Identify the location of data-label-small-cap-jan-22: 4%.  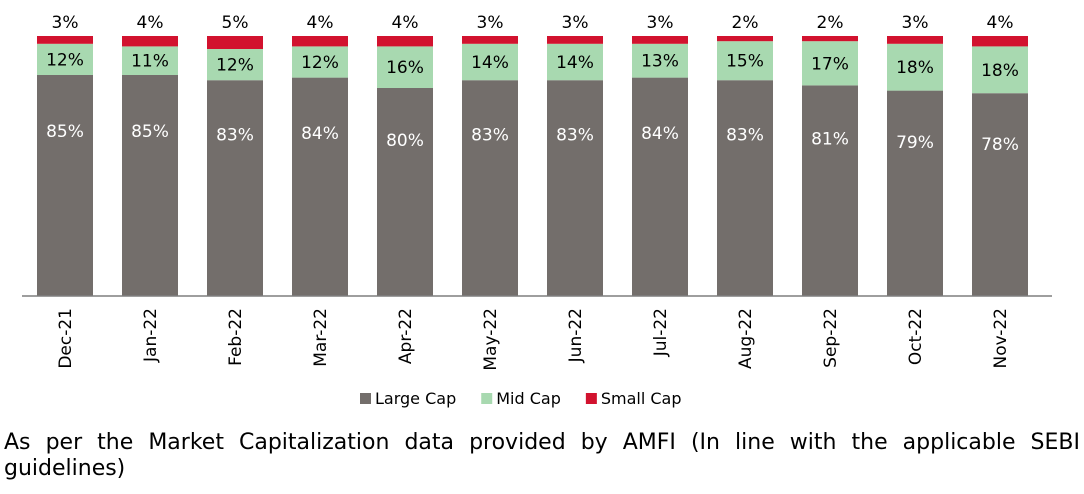
(150, 23).